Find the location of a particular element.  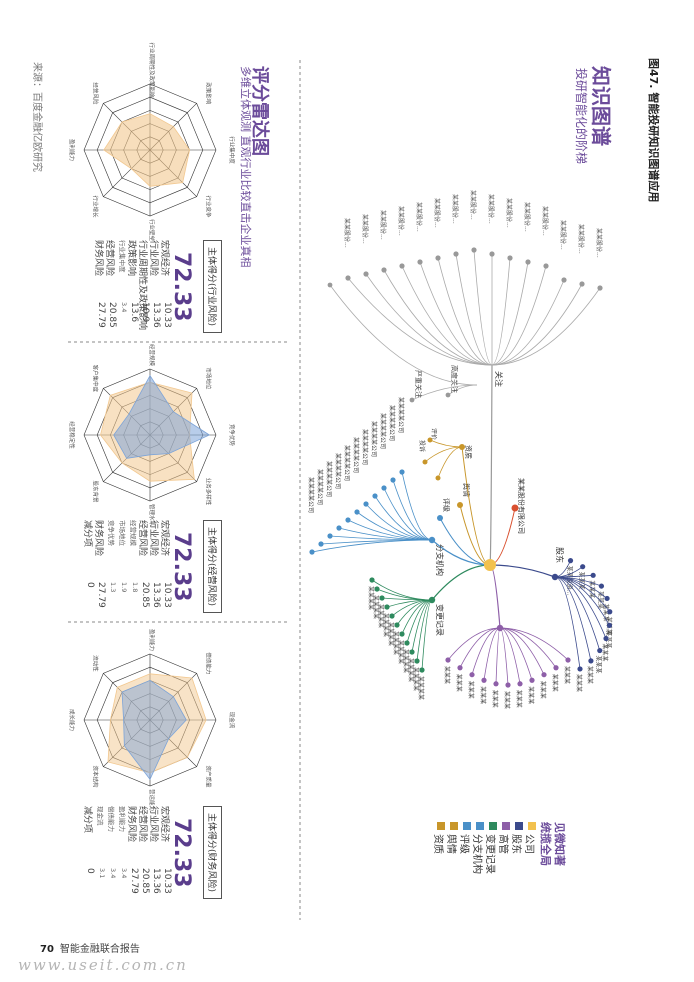

panel-1-score: 72.33 is located at coordinates (181, 287).